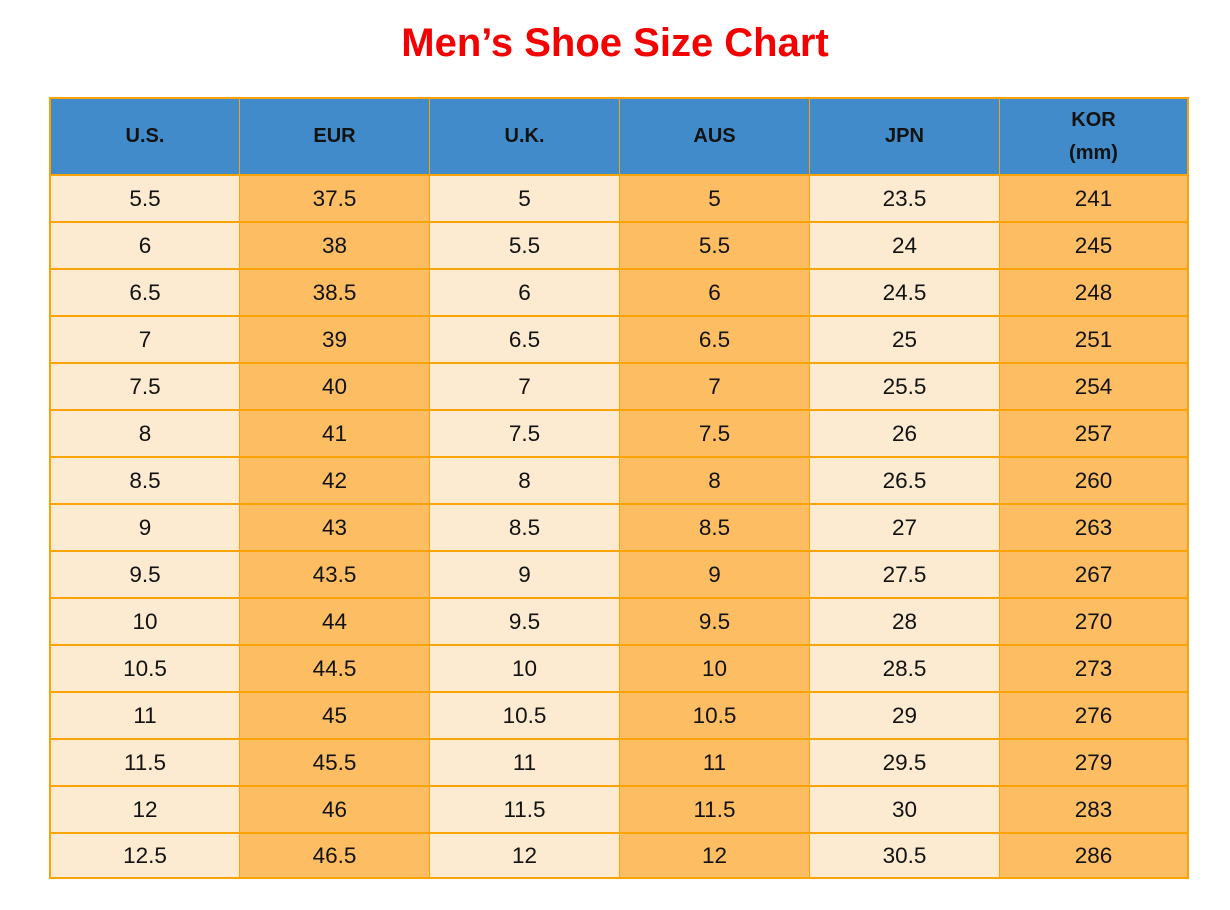 The image size is (1230, 910). I want to click on table-row: 8 41 7.5 7.5 26 257, so click(619, 434).